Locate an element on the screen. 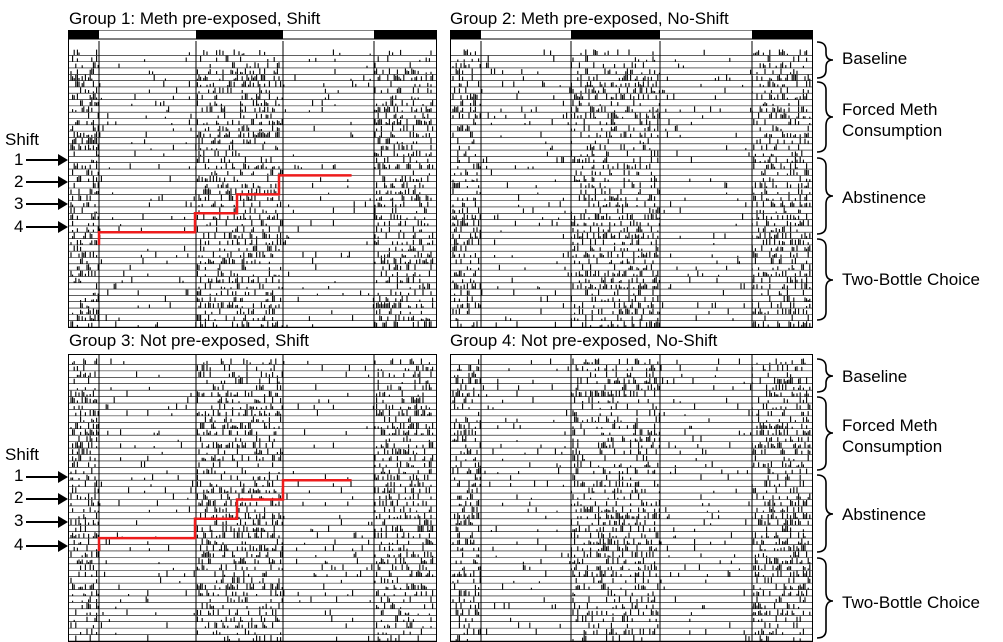  shift-schedule-line is located at coordinates (224, 209).